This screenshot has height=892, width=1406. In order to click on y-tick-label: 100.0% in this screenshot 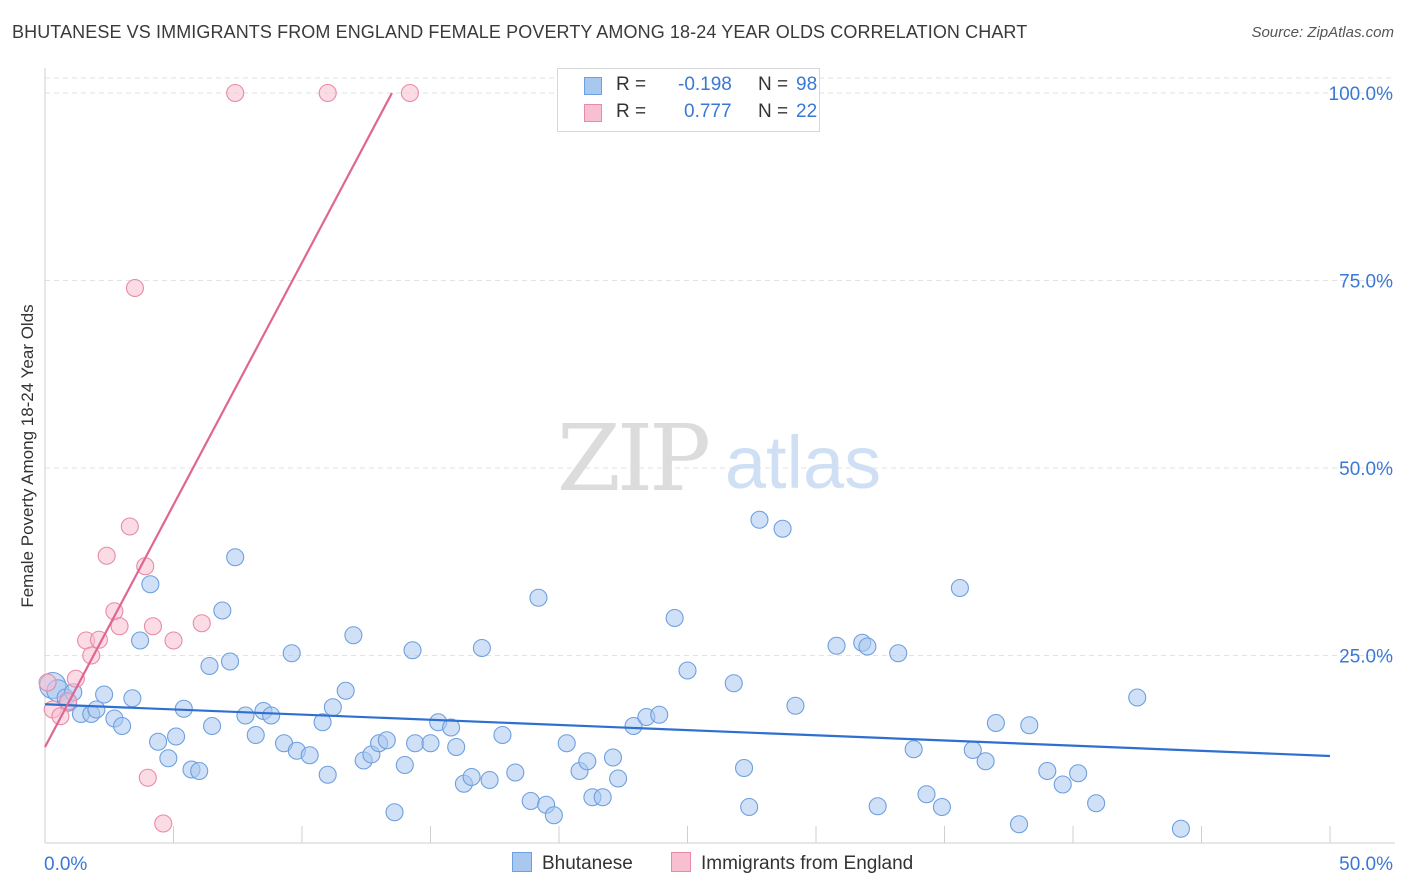, I will do `click(1361, 94)`.